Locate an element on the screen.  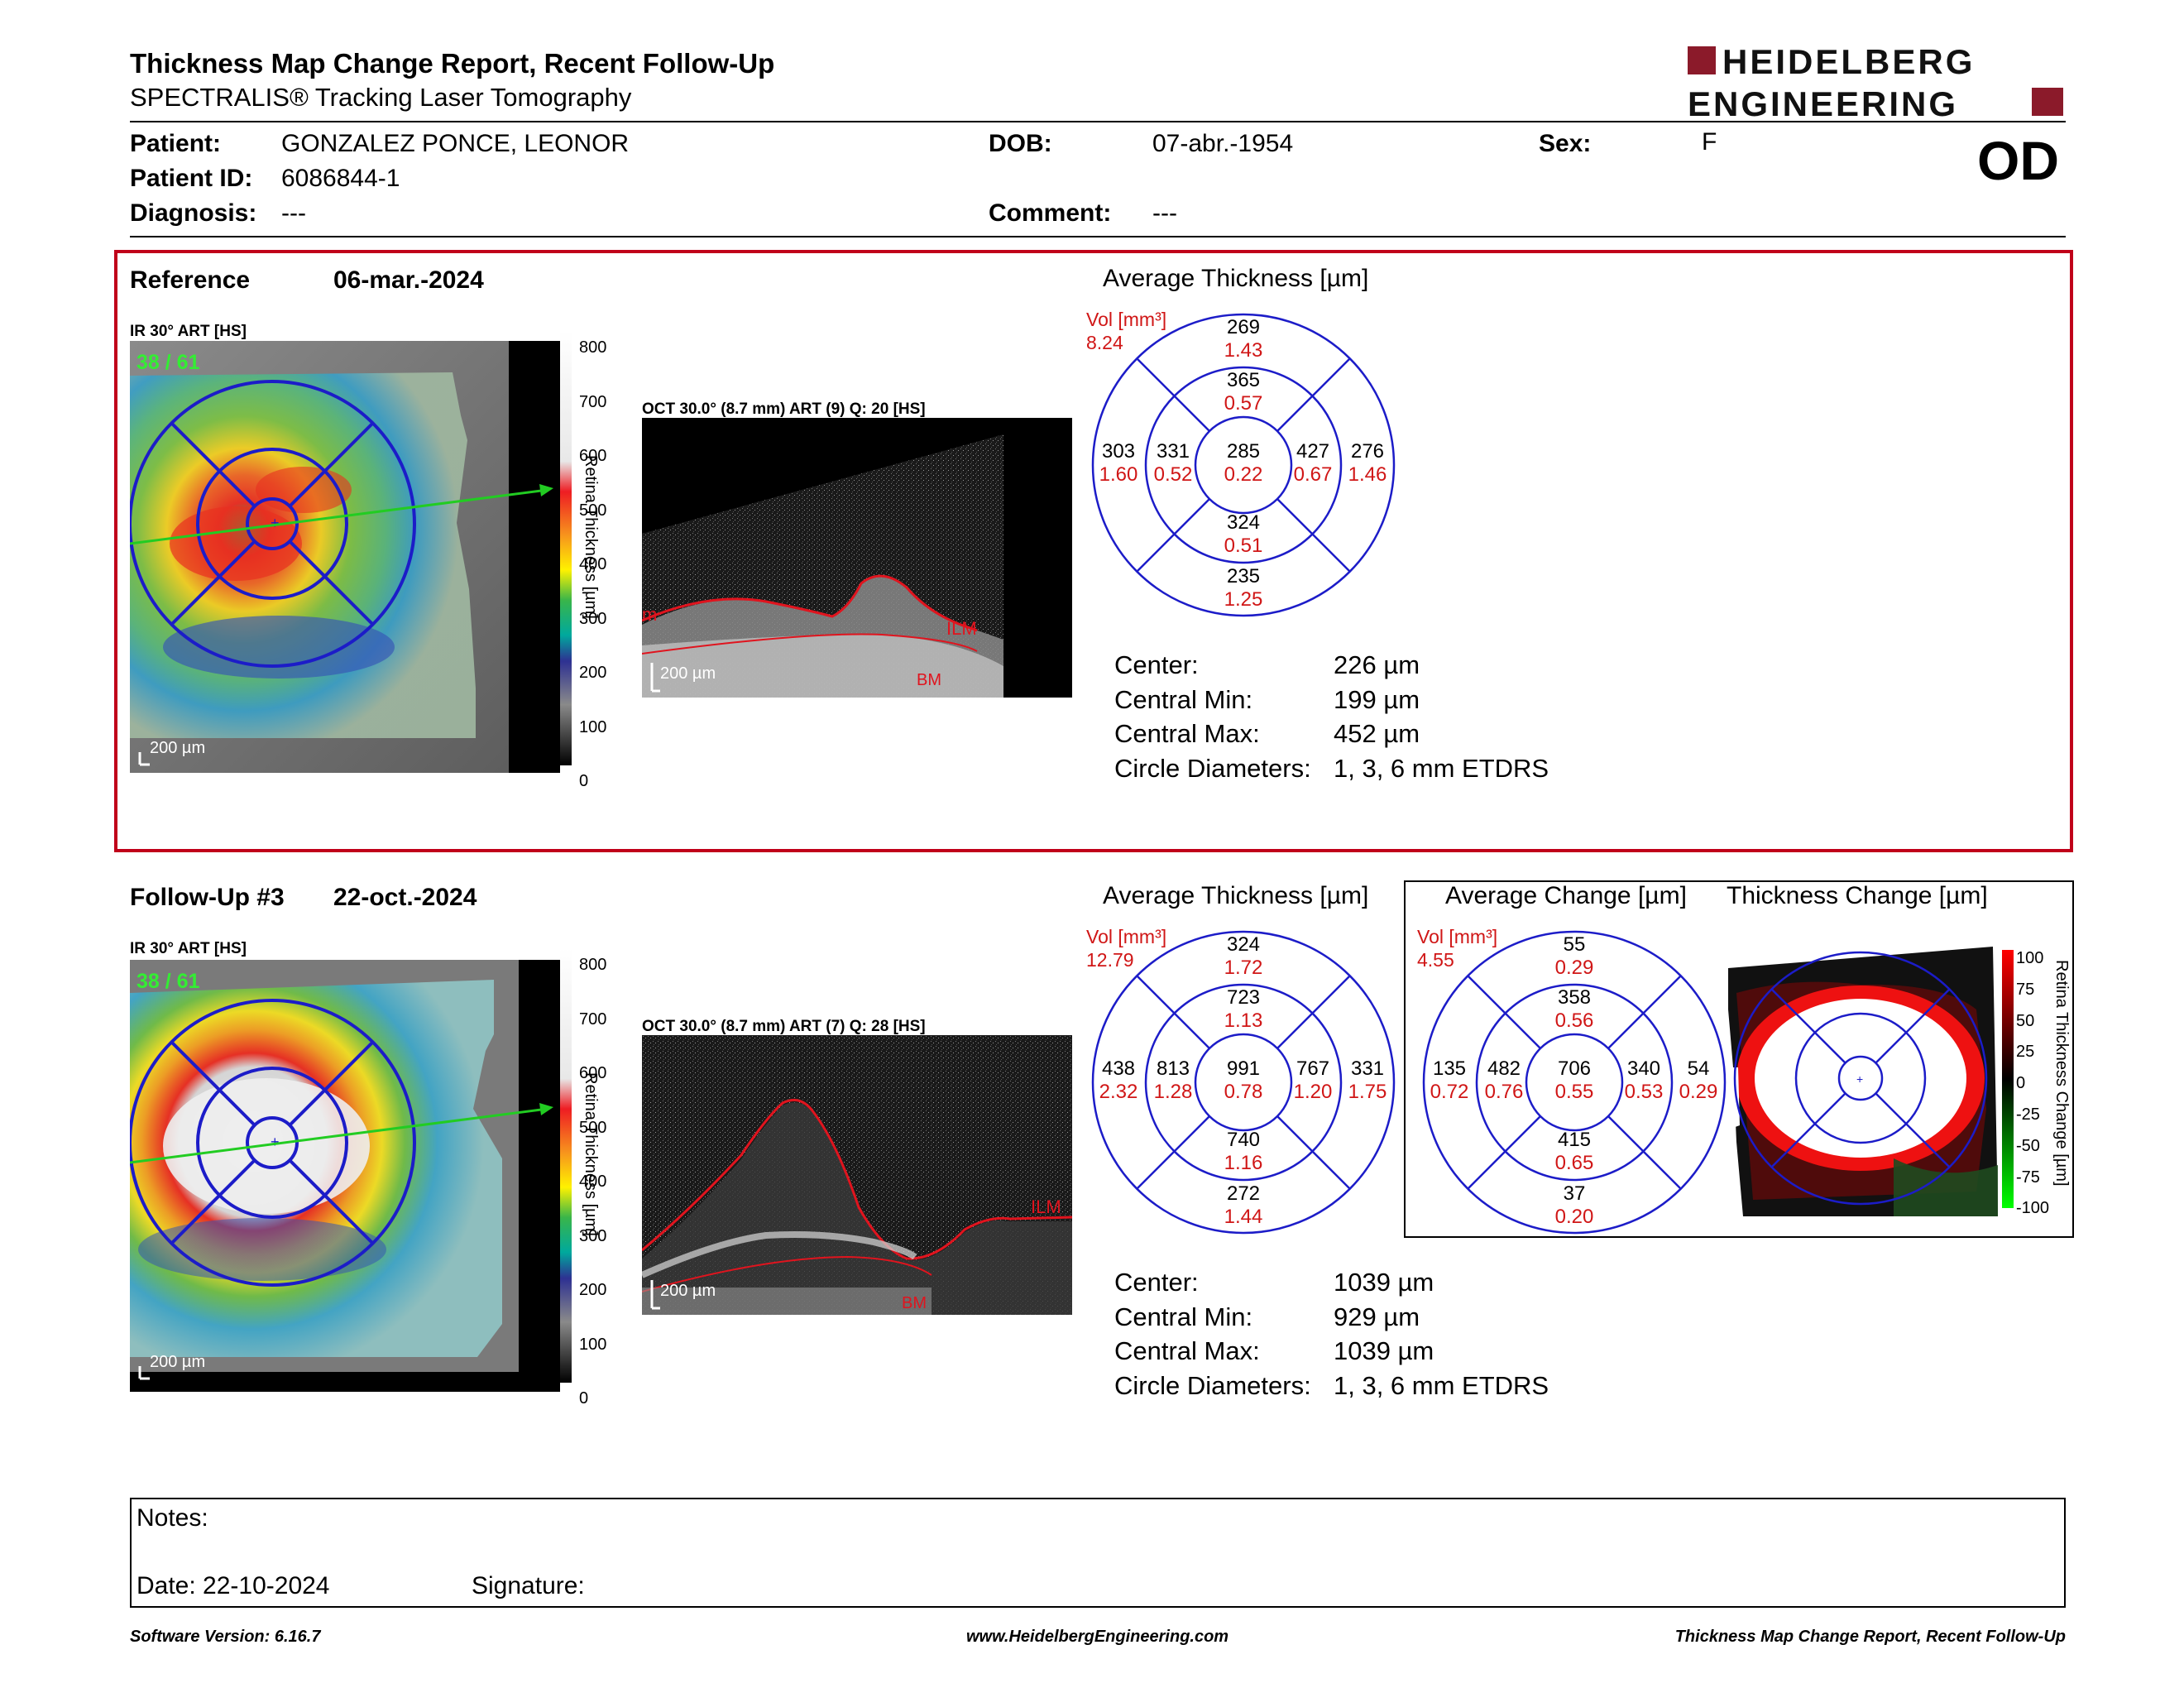
fu-outer-inferior: 272 1.44 is located at coordinates (1243, 1205).